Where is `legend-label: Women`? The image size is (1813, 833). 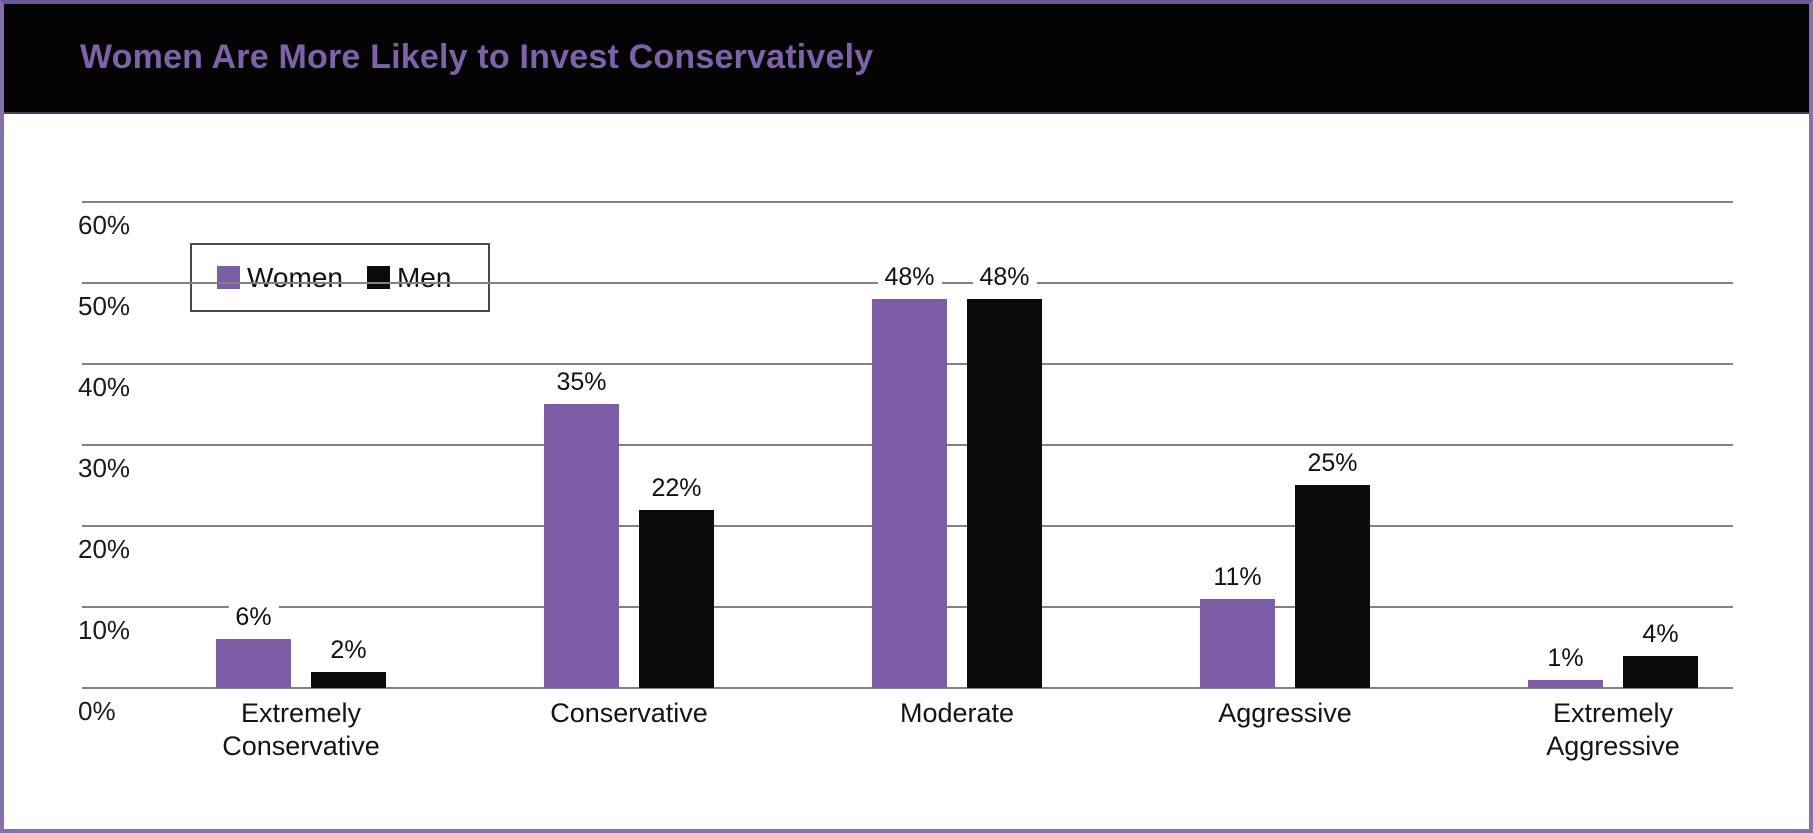
legend-label: Women is located at coordinates (295, 277).